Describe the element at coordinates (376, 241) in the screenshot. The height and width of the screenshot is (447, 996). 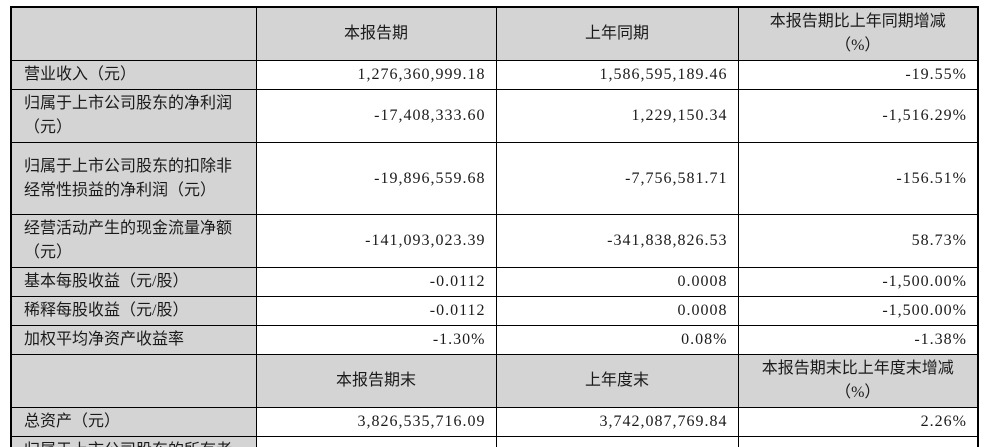
I see `value-current: -141,093,023.39` at that location.